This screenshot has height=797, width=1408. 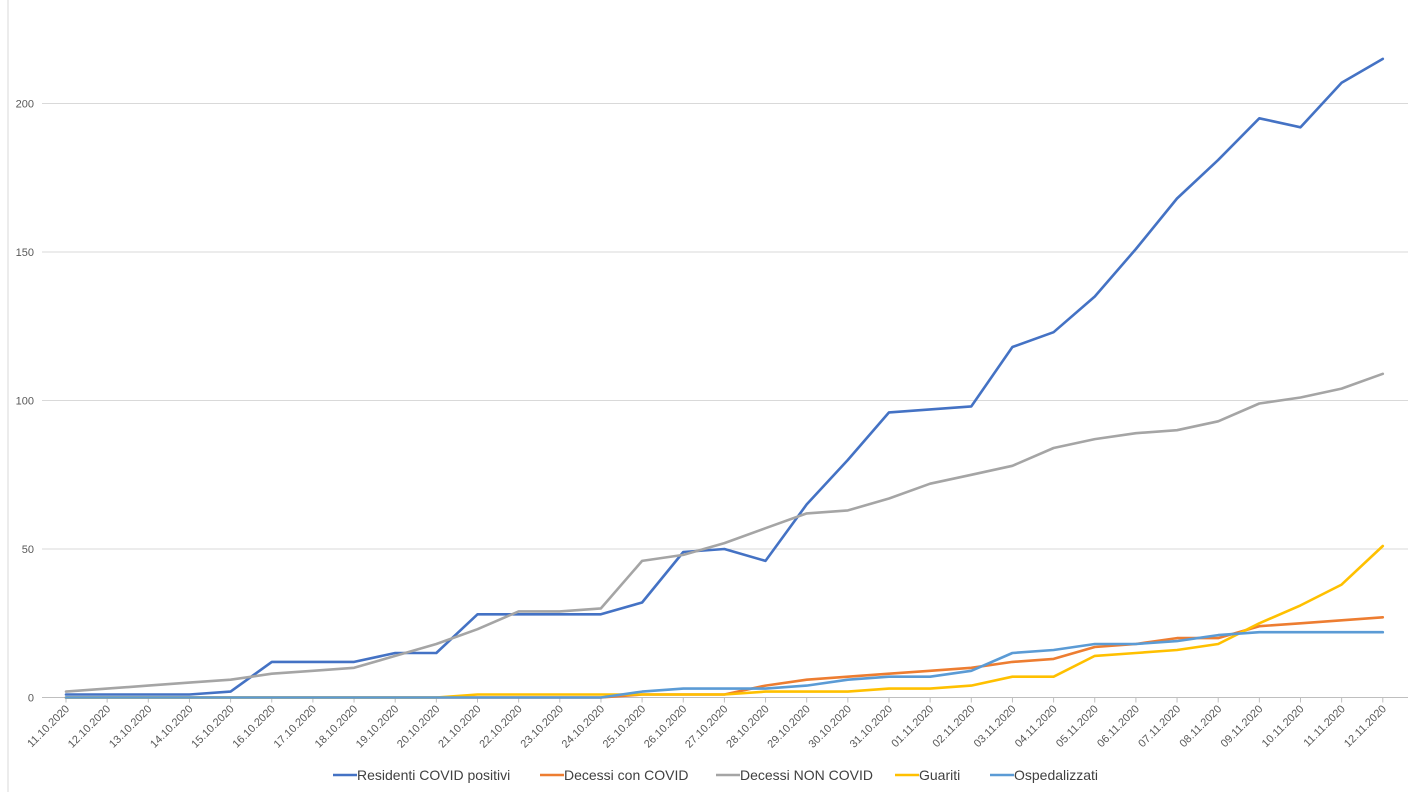 What do you see at coordinates (89, 726) in the screenshot?
I see `x-tick-label: 12.10.2020` at bounding box center [89, 726].